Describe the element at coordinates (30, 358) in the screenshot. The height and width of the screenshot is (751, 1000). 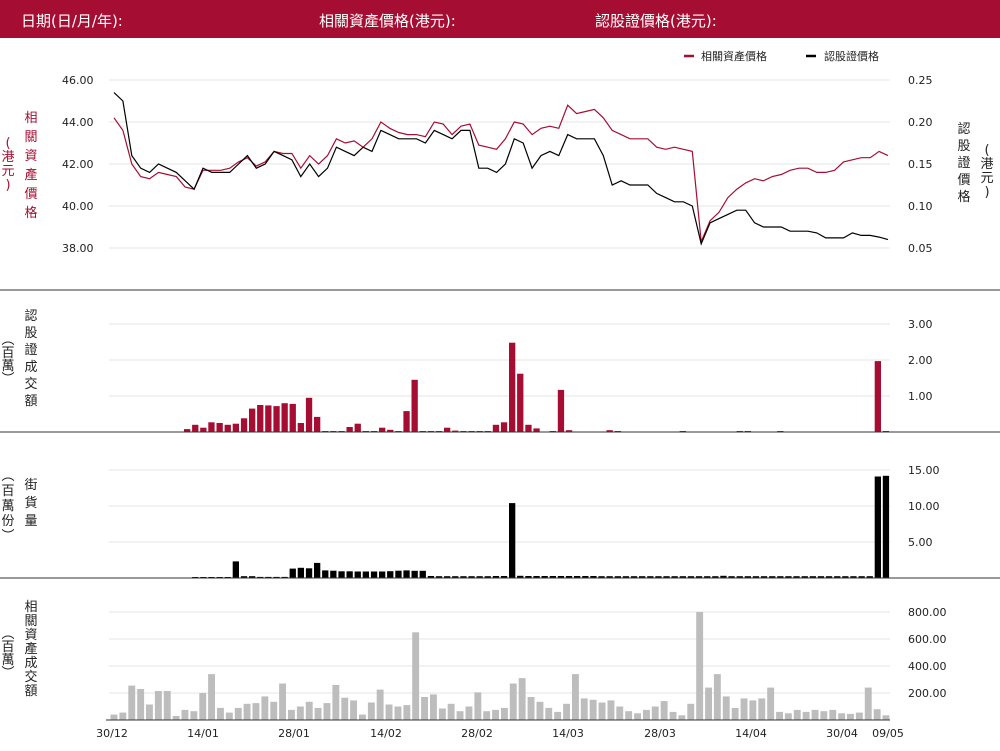
I see `warrant-turnover-axis-label: 認股證成交額` at that location.